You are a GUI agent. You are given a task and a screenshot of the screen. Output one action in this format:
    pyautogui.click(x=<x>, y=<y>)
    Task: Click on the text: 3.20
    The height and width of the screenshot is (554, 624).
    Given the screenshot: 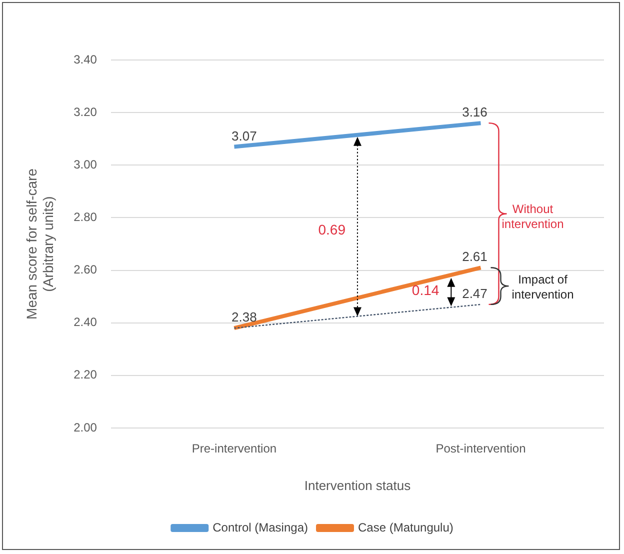 What is the action you would take?
    pyautogui.click(x=85, y=111)
    